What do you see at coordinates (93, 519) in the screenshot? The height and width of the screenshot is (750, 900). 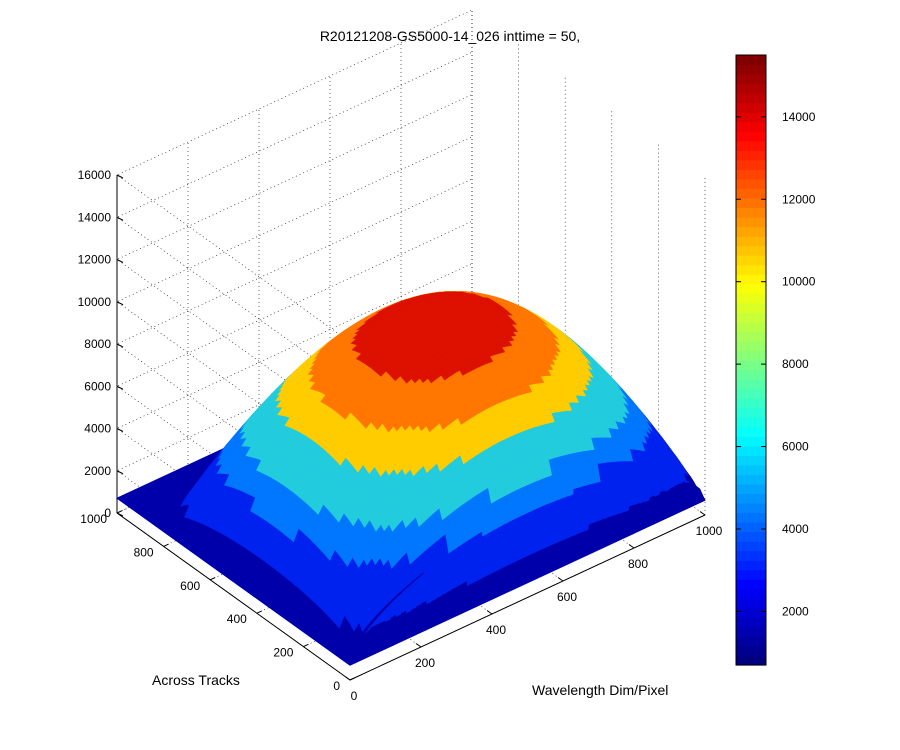 I see `x-tick-label: 1000` at bounding box center [93, 519].